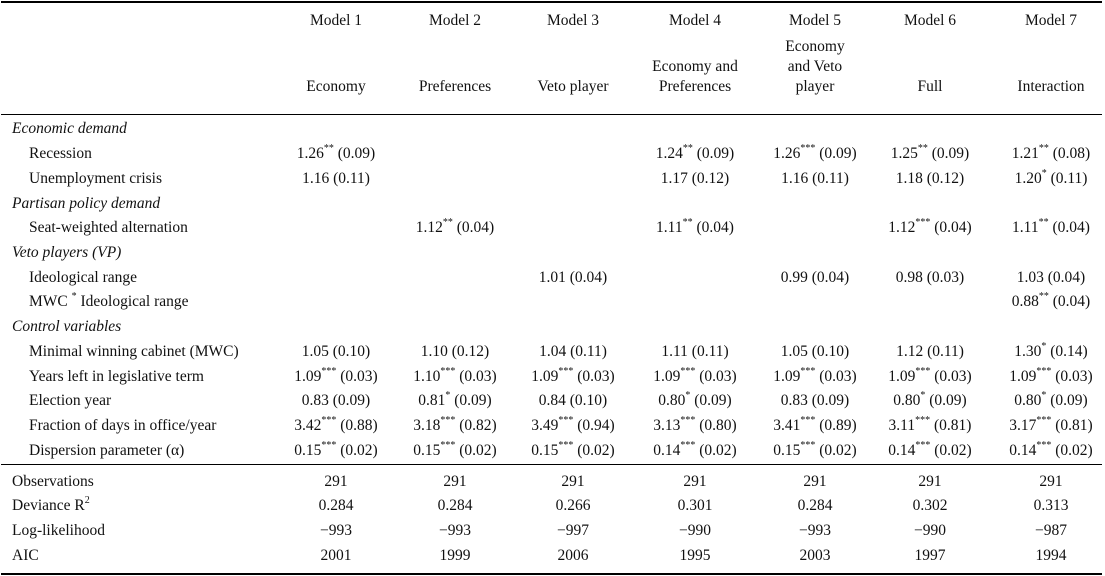 The height and width of the screenshot is (576, 1105). Describe the element at coordinates (930, 351) in the screenshot. I see `coefficient-cell: 1.12 (0.11)` at that location.